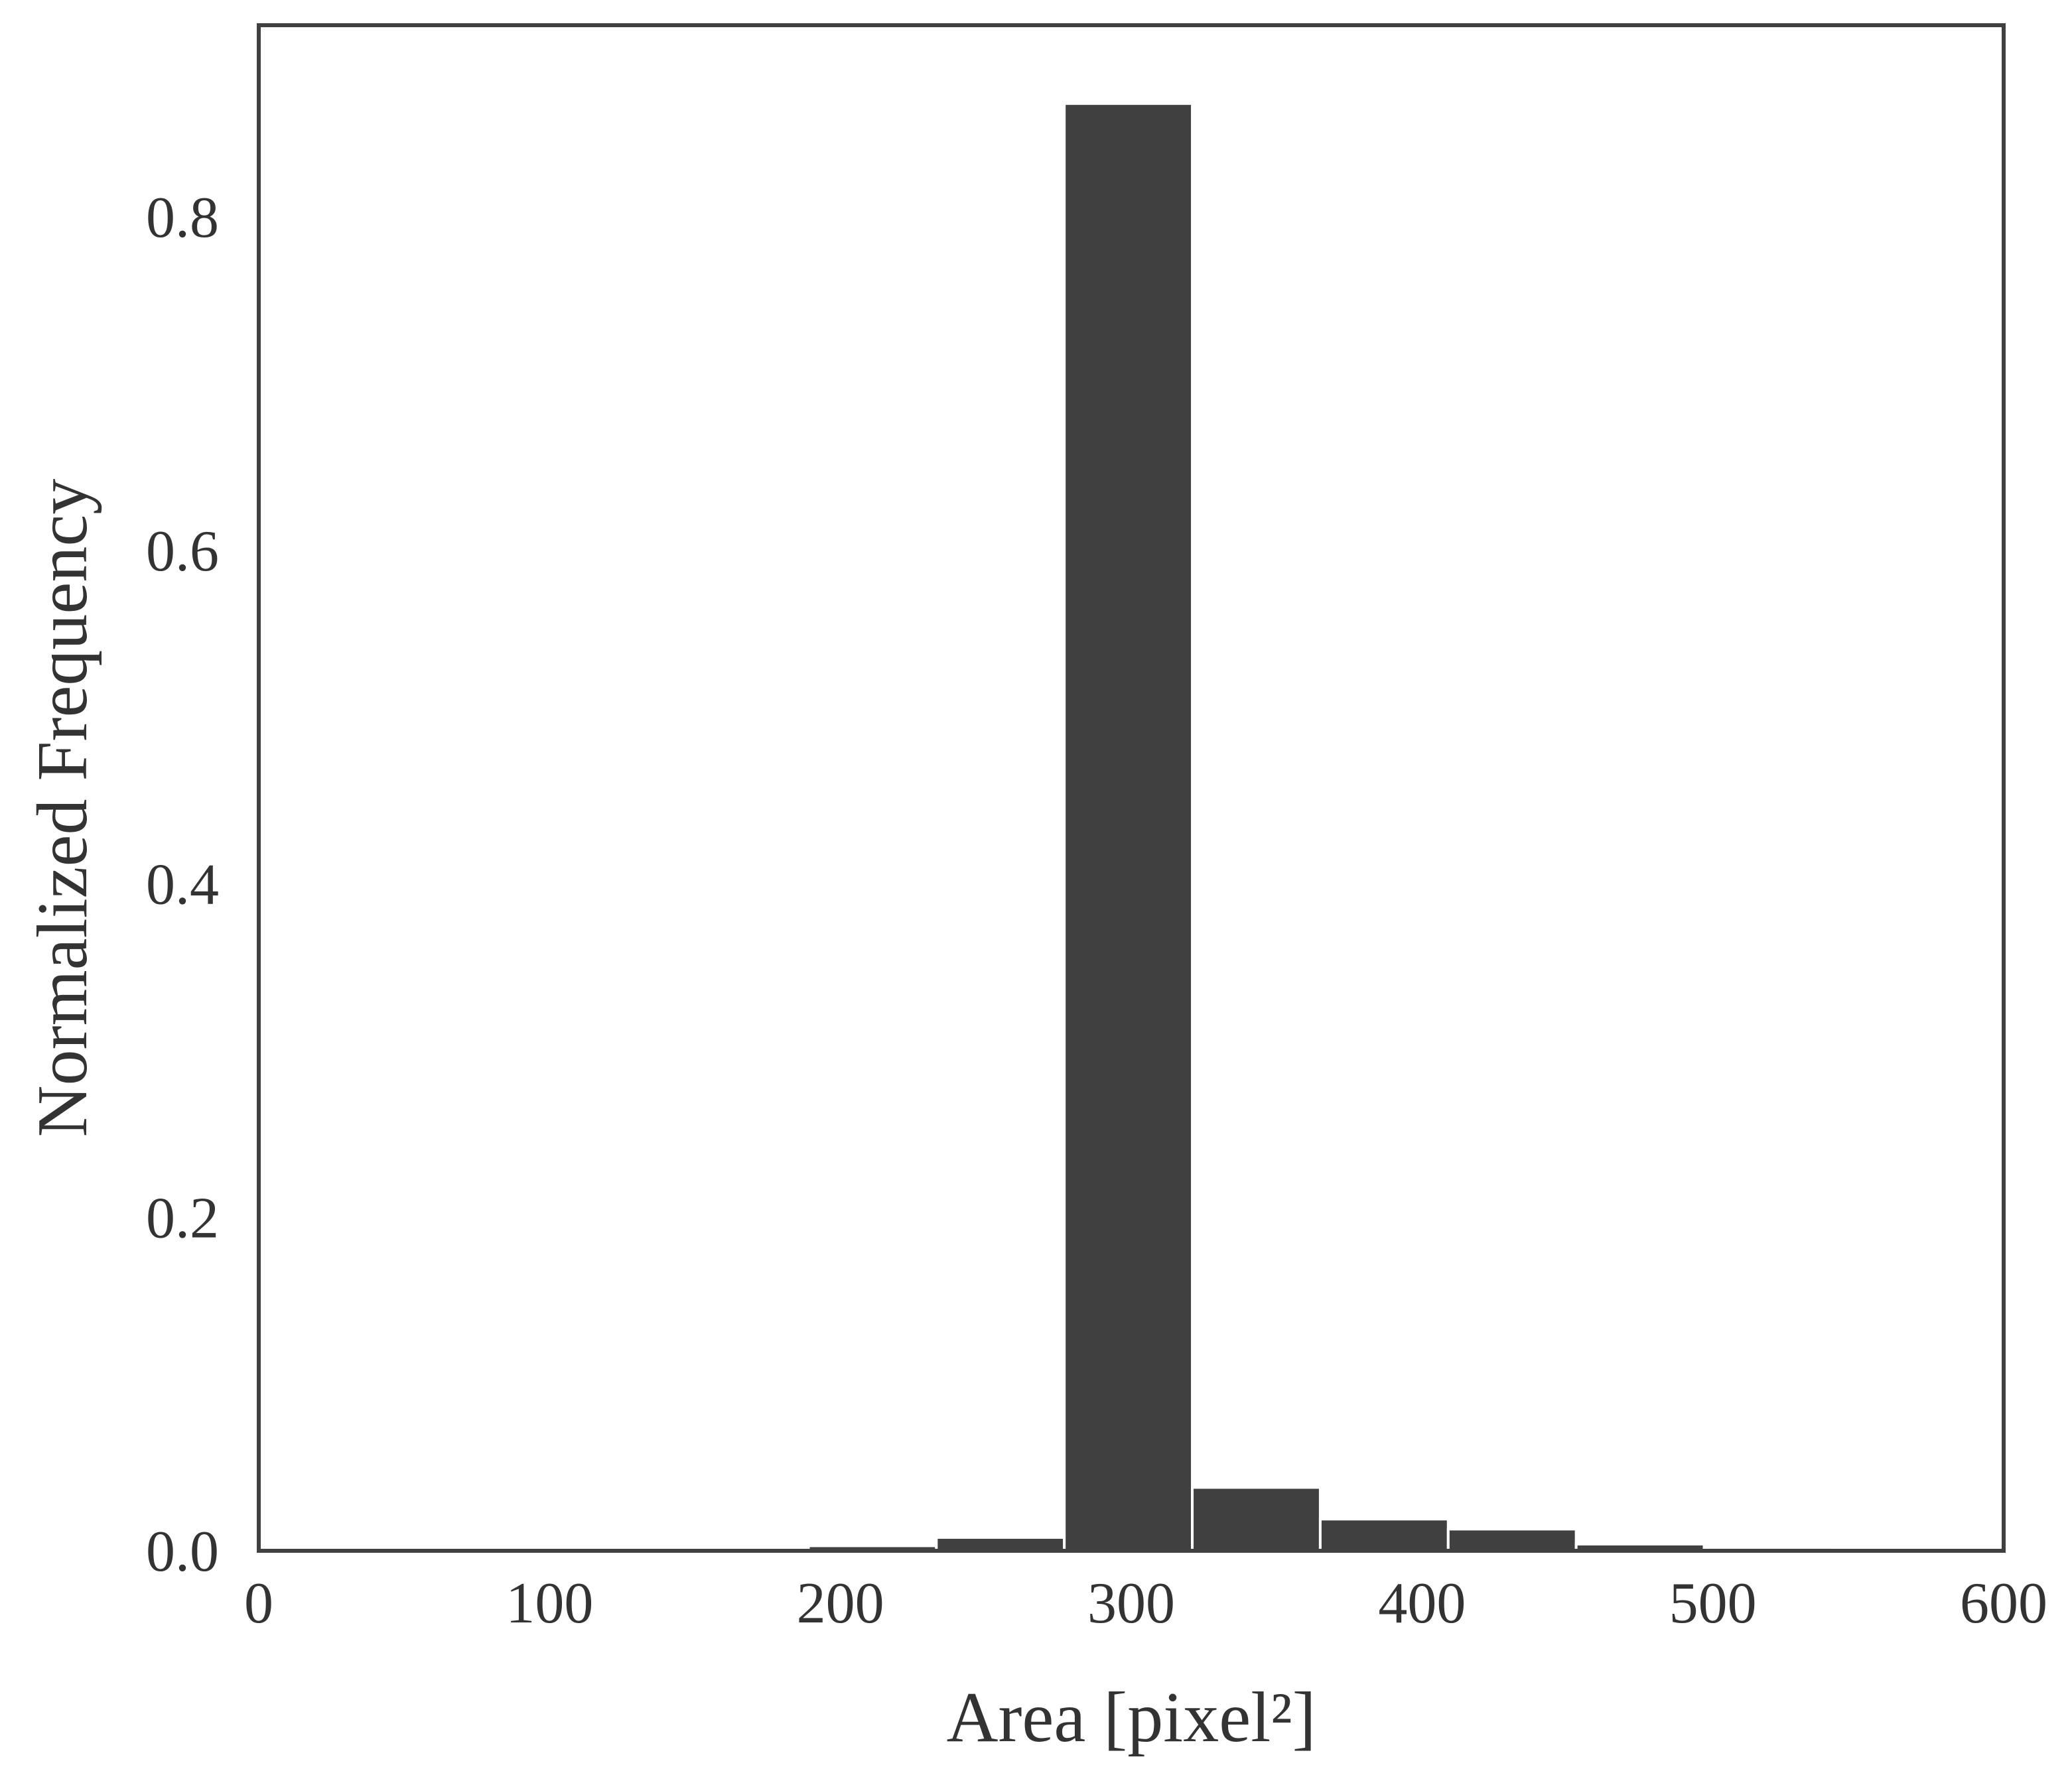 Image resolution: width=2072 pixels, height=1773 pixels. What do you see at coordinates (1131, 1603) in the screenshot?
I see `x-tick-label-3: 300` at bounding box center [1131, 1603].